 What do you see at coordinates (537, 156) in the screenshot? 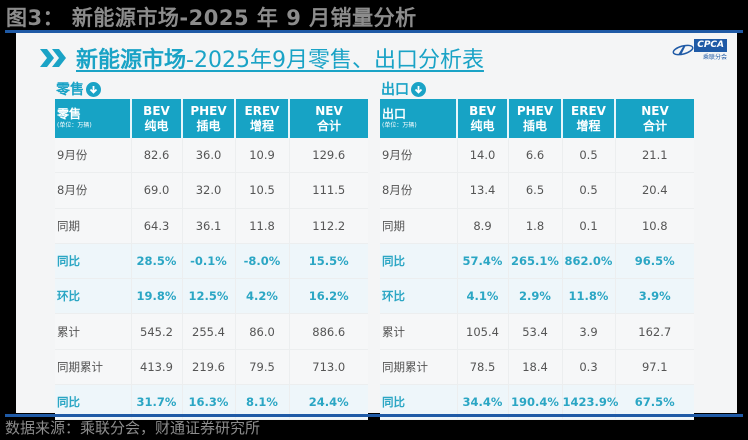
I see `table-row: 9月份 14.0 6.6 0.5 21.1` at bounding box center [537, 156].